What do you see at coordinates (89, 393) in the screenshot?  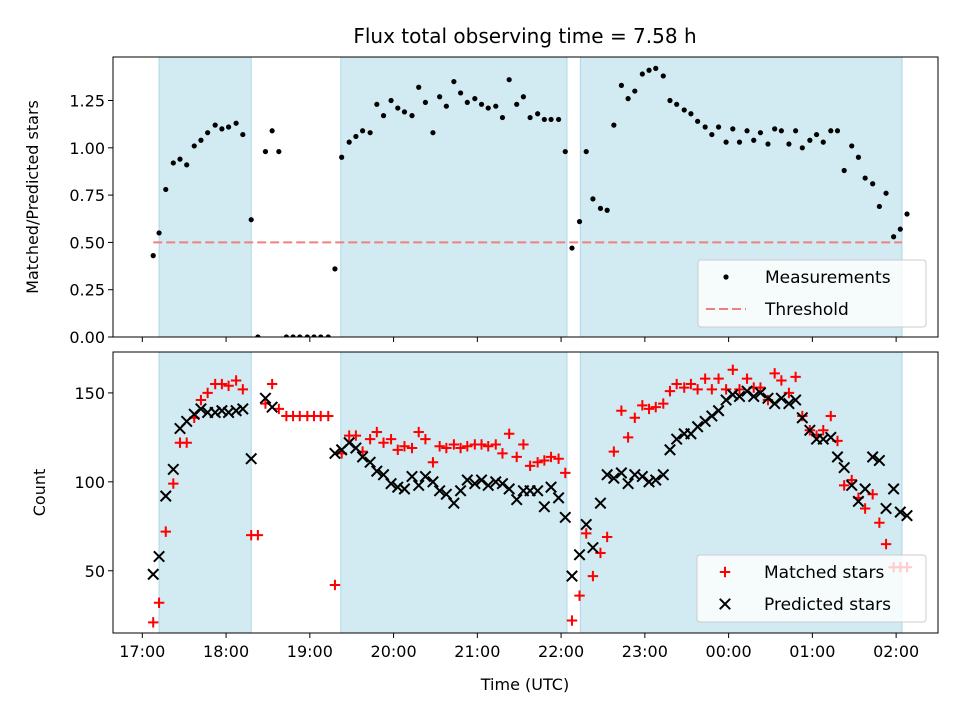 I see `y-tick-label: 150` at bounding box center [89, 393].